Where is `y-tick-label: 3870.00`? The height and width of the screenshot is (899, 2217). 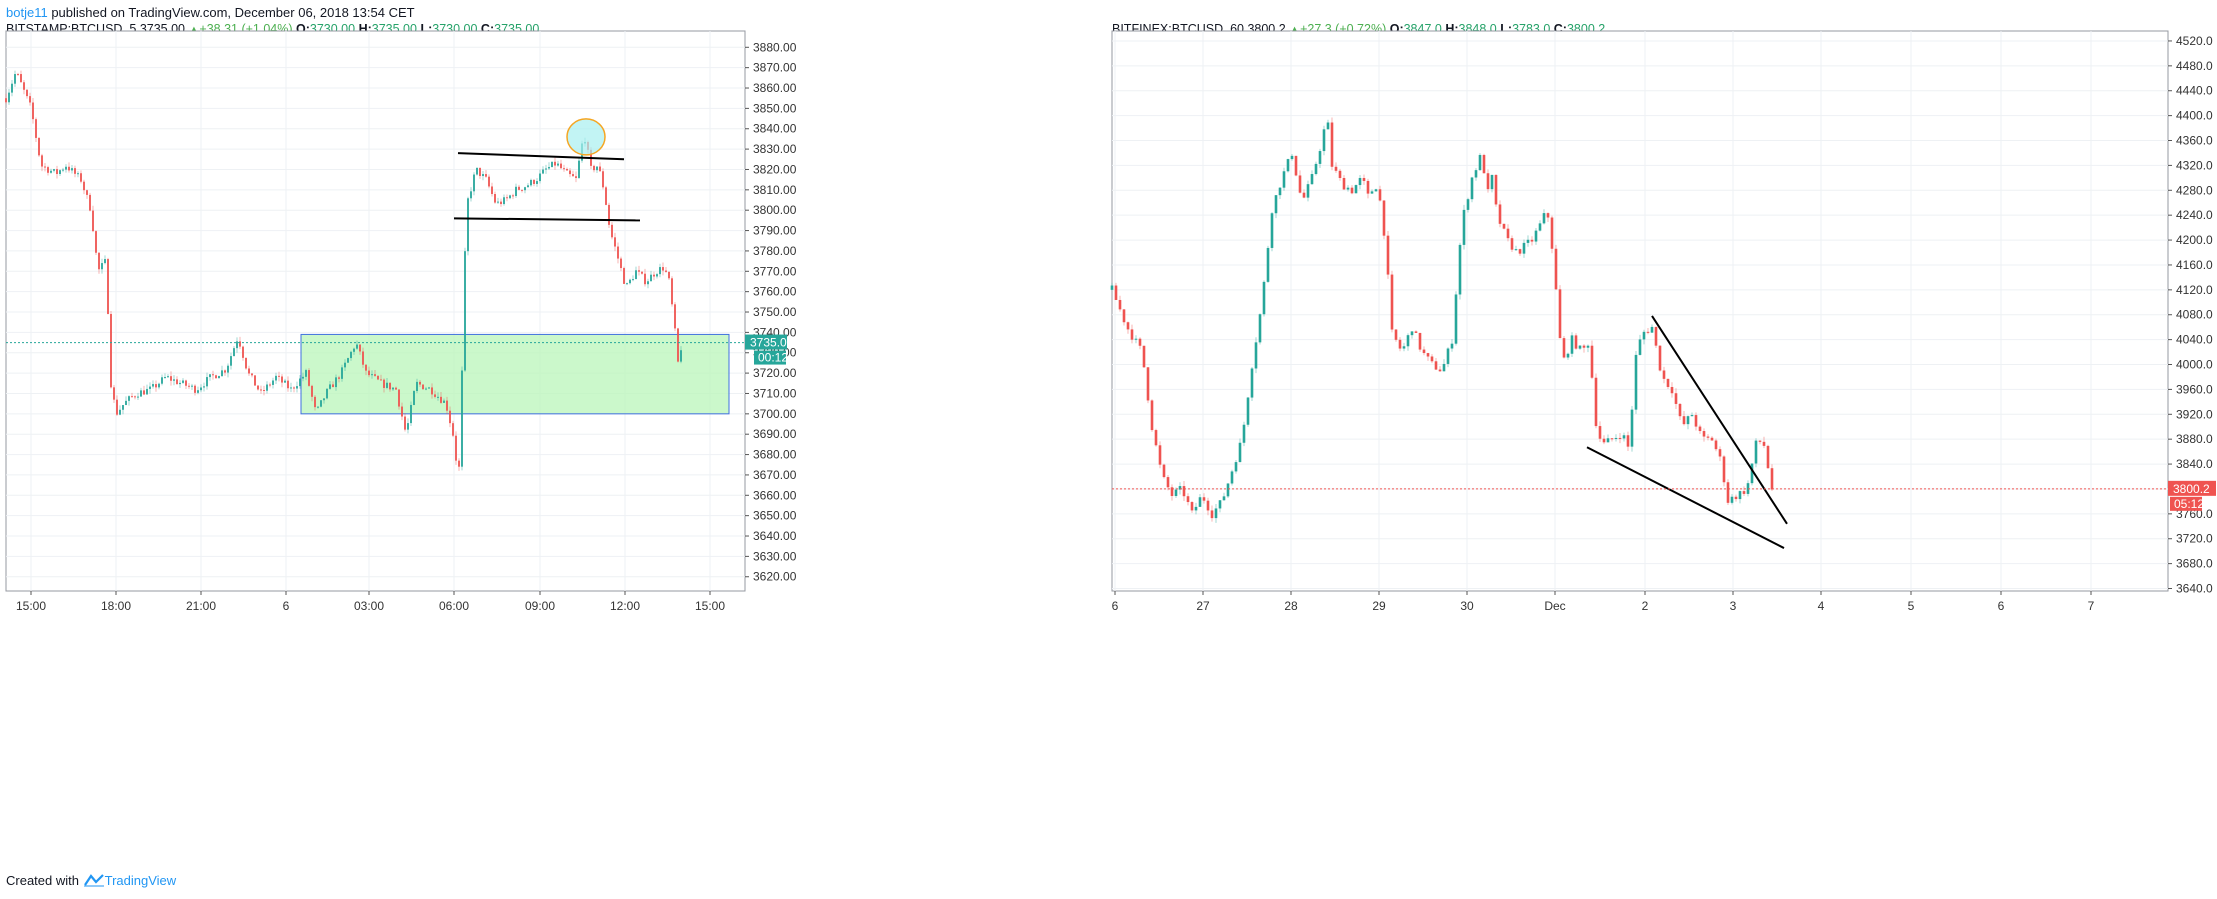
y-tick-label: 3870.00 is located at coordinates (775, 68).